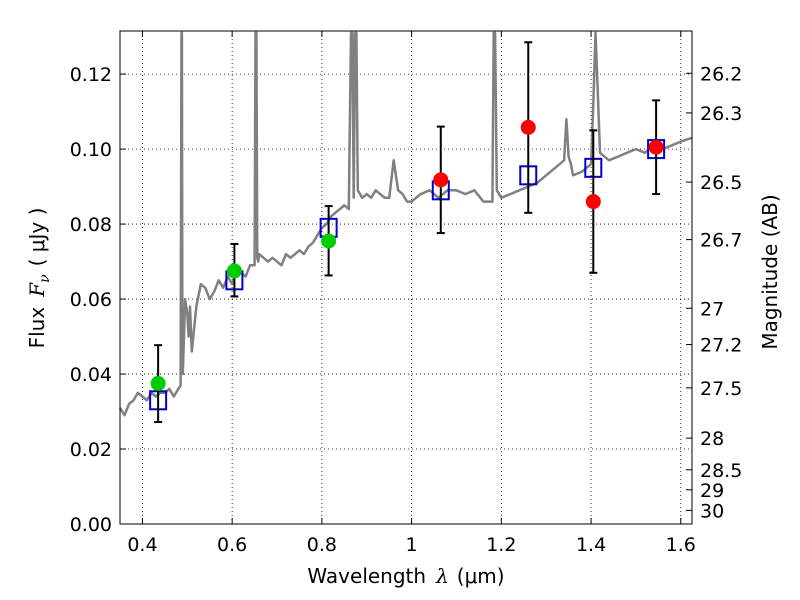  Describe the element at coordinates (412, 545) in the screenshot. I see `x-tick-label: 1` at that location.